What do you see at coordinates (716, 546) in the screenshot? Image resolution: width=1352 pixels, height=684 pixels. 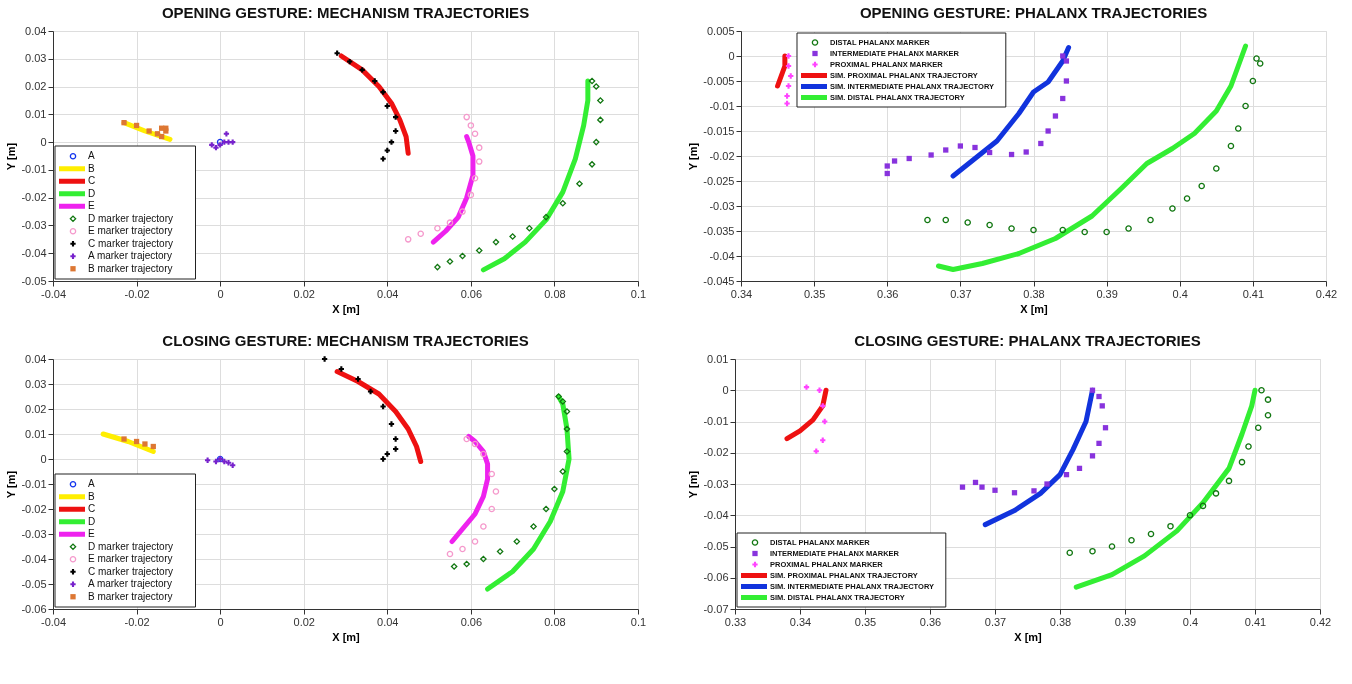 I see `y-tick-label: -0.05` at bounding box center [716, 546].